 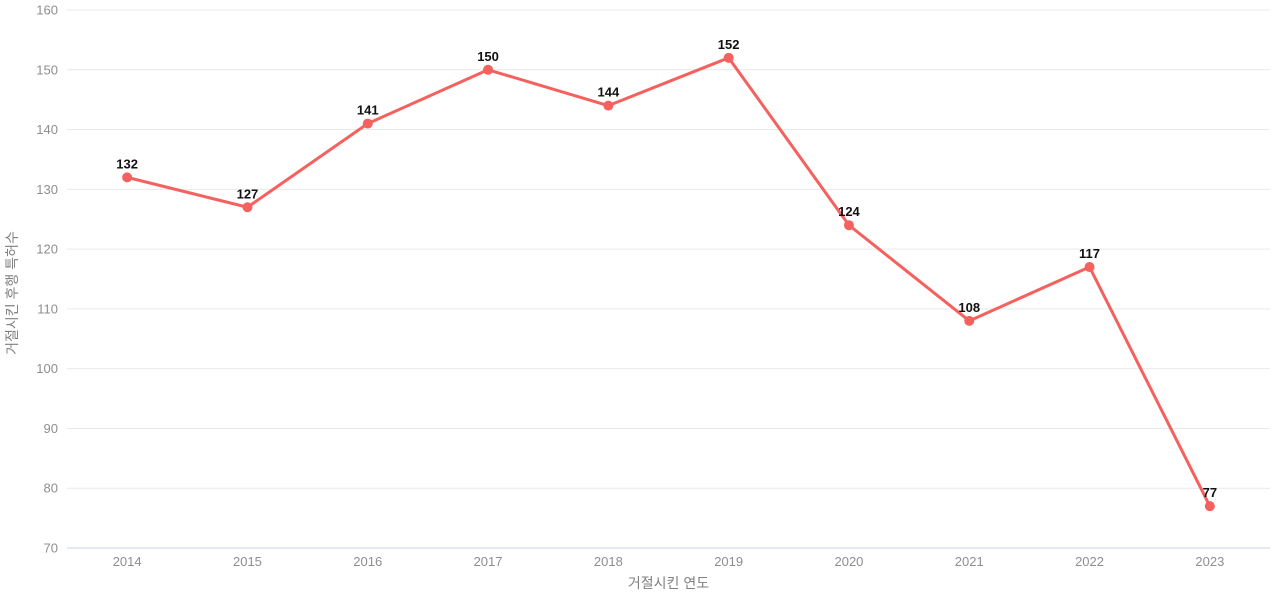 What do you see at coordinates (488, 561) in the screenshot?
I see `x-tick-label: 2017` at bounding box center [488, 561].